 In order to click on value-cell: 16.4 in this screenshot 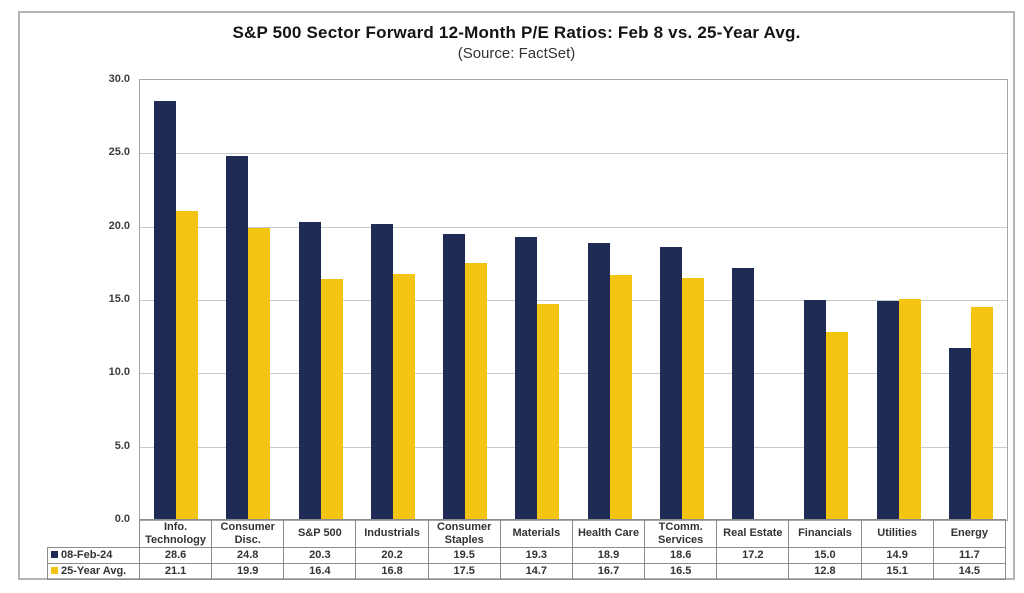, I will do `click(320, 571)`.